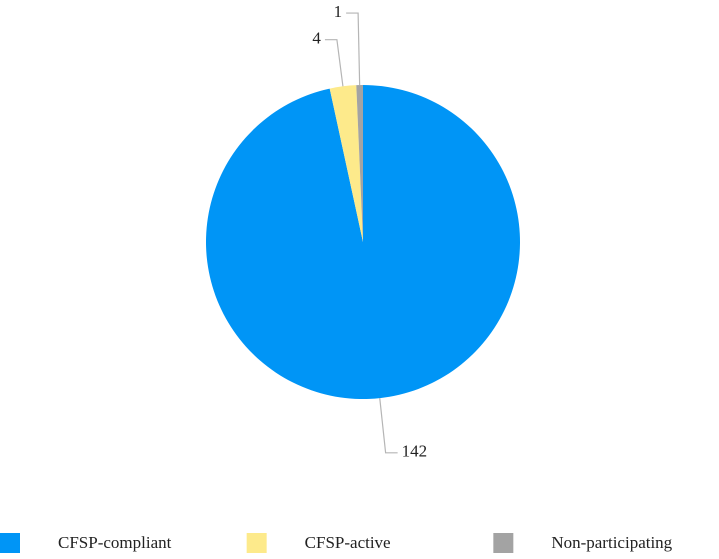  What do you see at coordinates (316, 38) in the screenshot?
I see `data-label: 4` at bounding box center [316, 38].